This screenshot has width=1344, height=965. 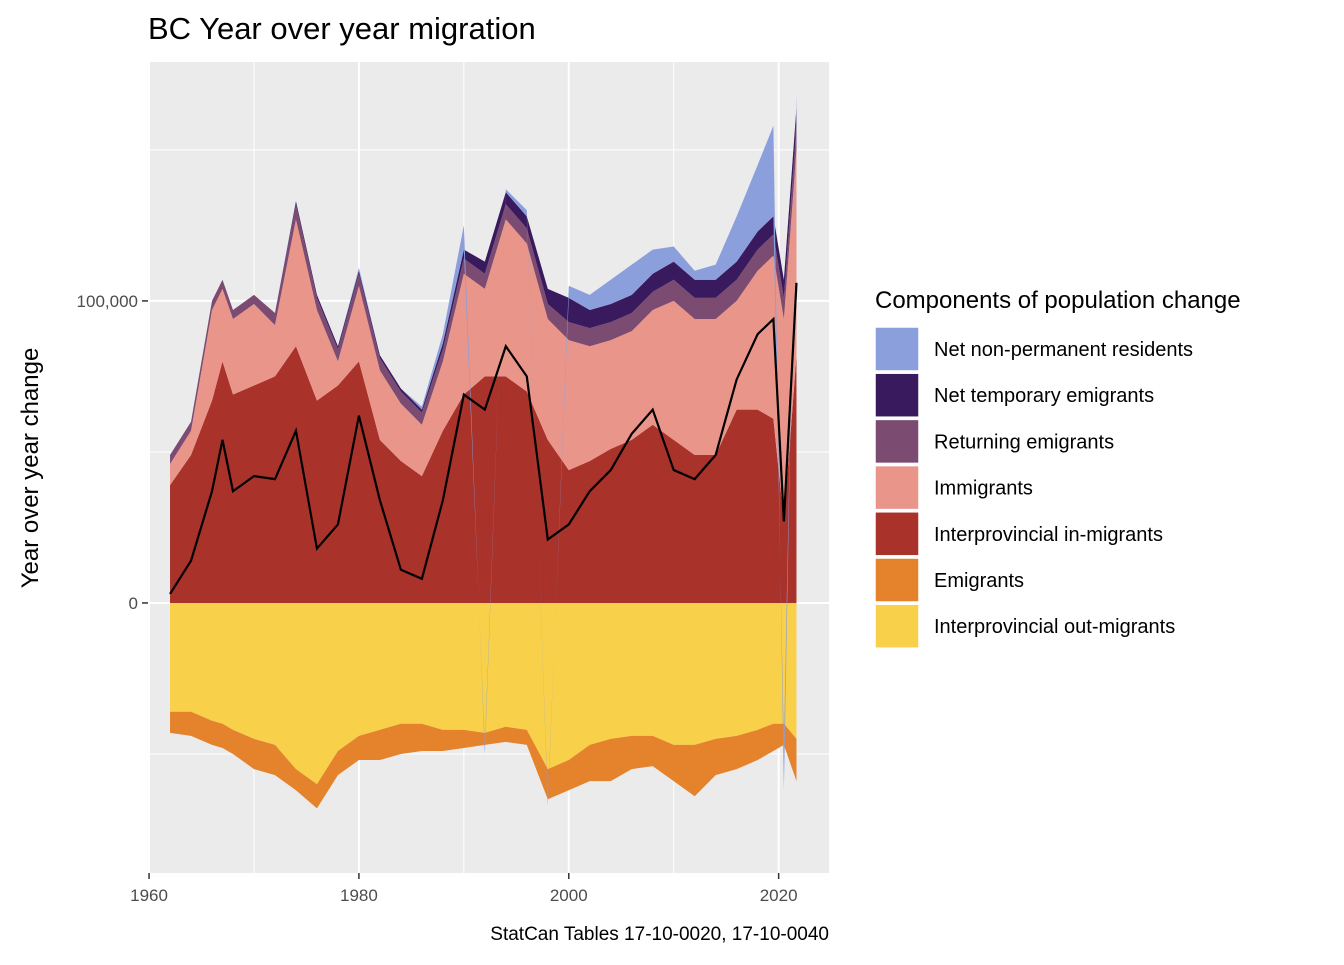 I want to click on legend-label: Interprovincial in-migrants, so click(x=1048, y=535).